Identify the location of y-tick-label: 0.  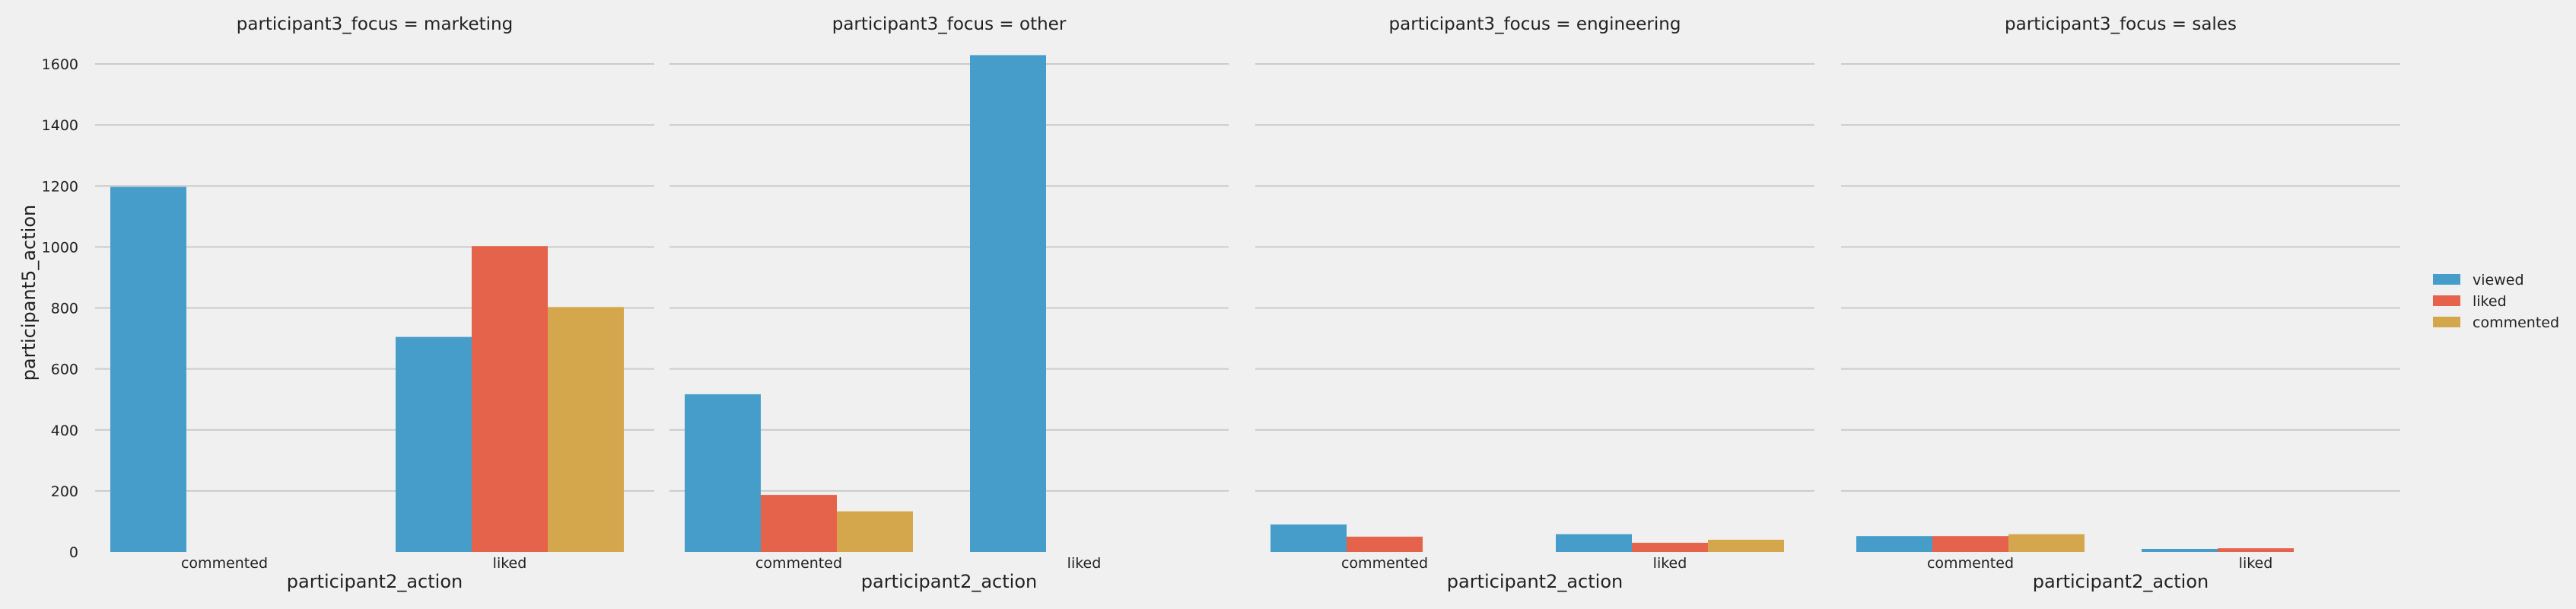
(73, 552).